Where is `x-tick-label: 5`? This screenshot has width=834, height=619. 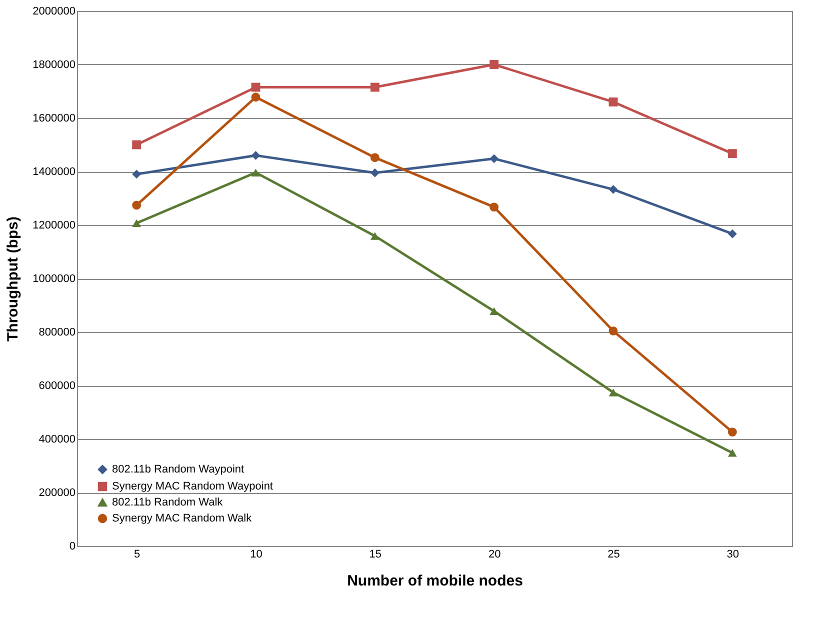 x-tick-label: 5 is located at coordinates (137, 554).